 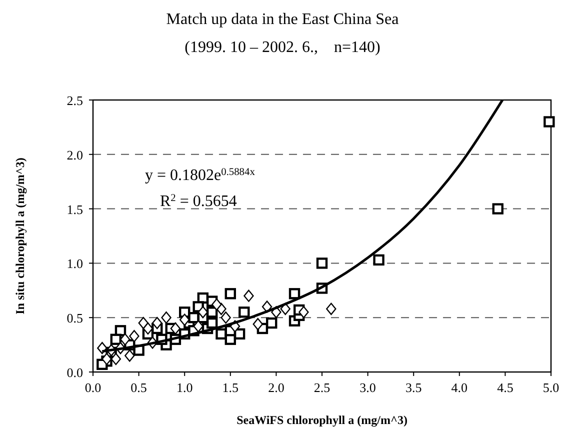 What do you see at coordinates (20, 236) in the screenshot?
I see `y-axis-title: In situ chlorophyll a (mg/m^3)` at bounding box center [20, 236].